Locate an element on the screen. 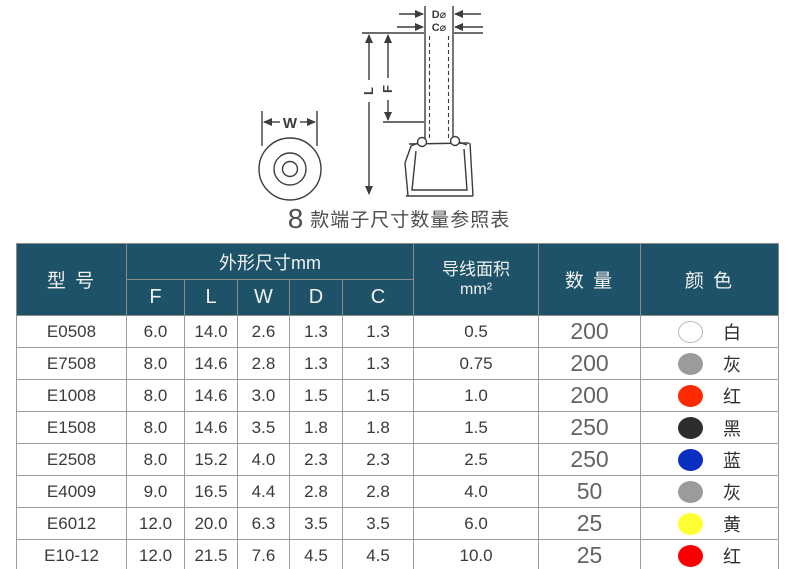  terminal-front-view: W is located at coordinates (290, 156).